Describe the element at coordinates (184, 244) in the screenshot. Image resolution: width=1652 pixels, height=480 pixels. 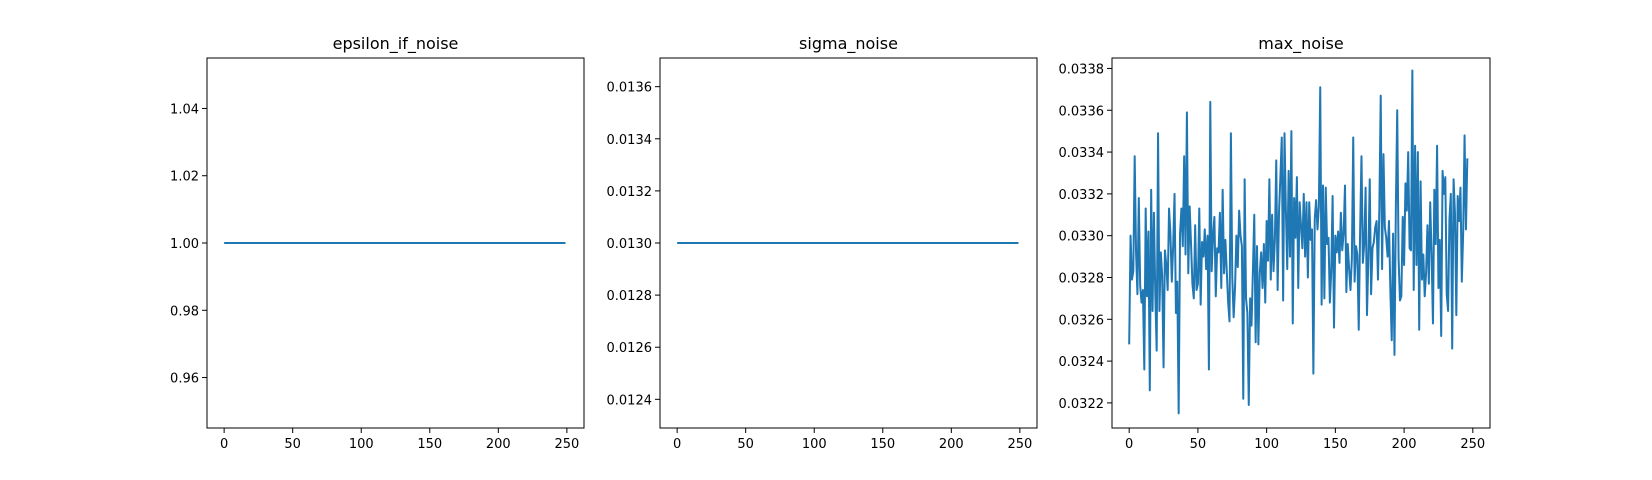
I see `y-tick-label: 1.00` at that location.